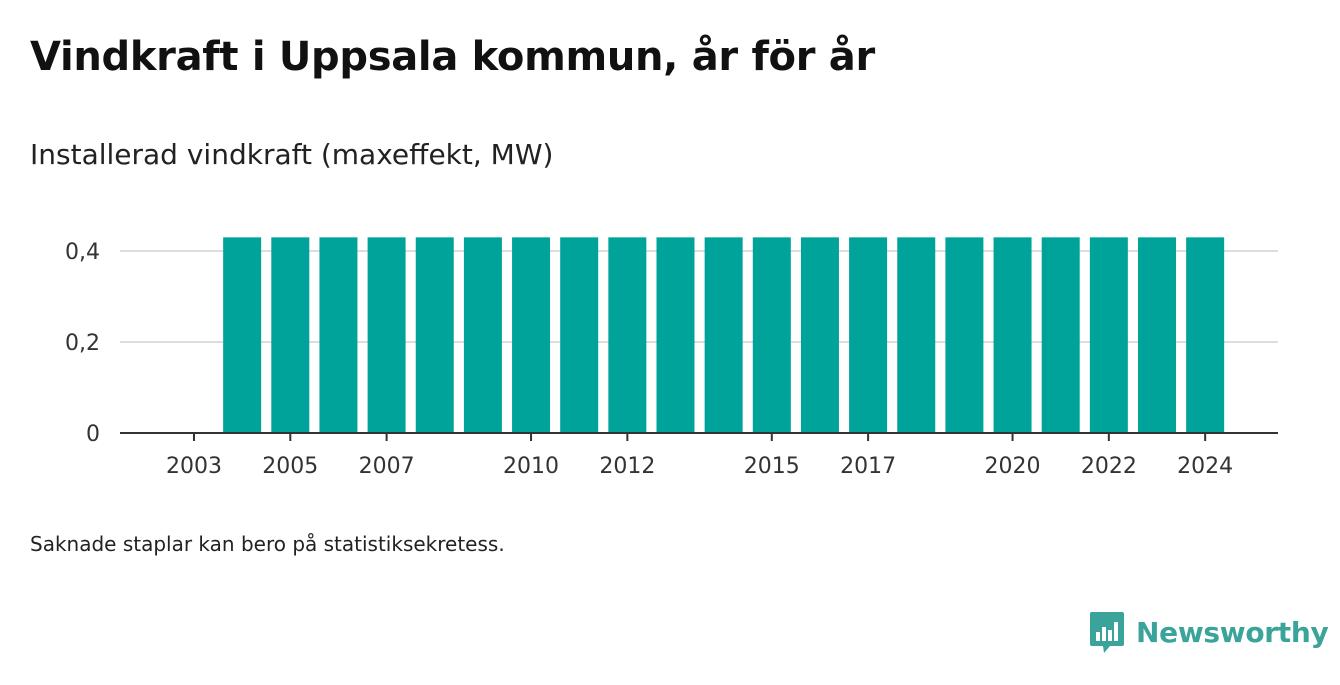  What do you see at coordinates (290, 466) in the screenshot?
I see `x-tick-label: 2005` at bounding box center [290, 466].